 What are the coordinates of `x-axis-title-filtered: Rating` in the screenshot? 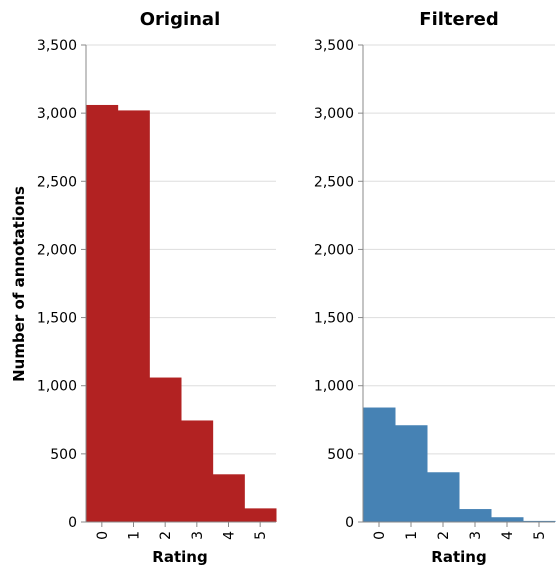 It's located at (458, 557).